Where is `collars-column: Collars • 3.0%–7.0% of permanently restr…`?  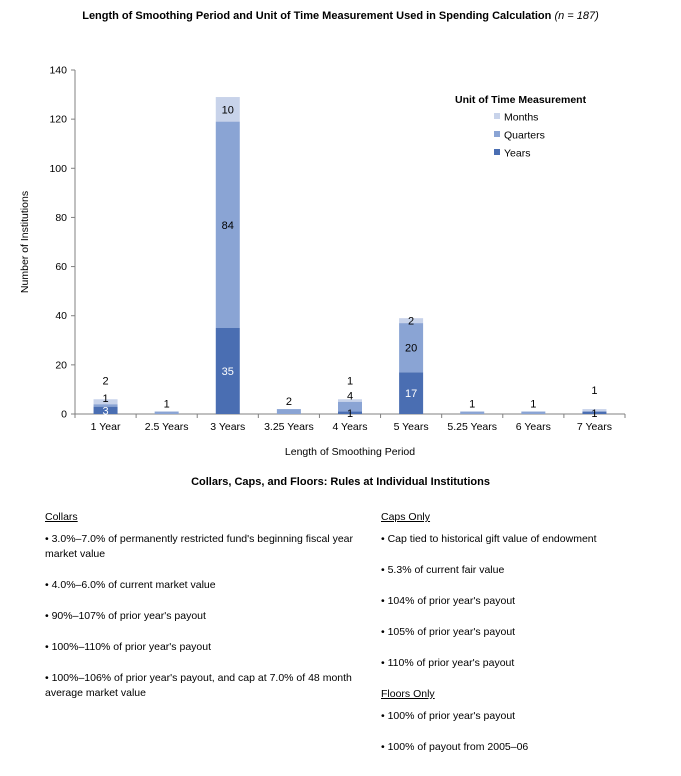 collars-column: Collars • 3.0%–7.0% of permanently restr… is located at coordinates (202, 613).